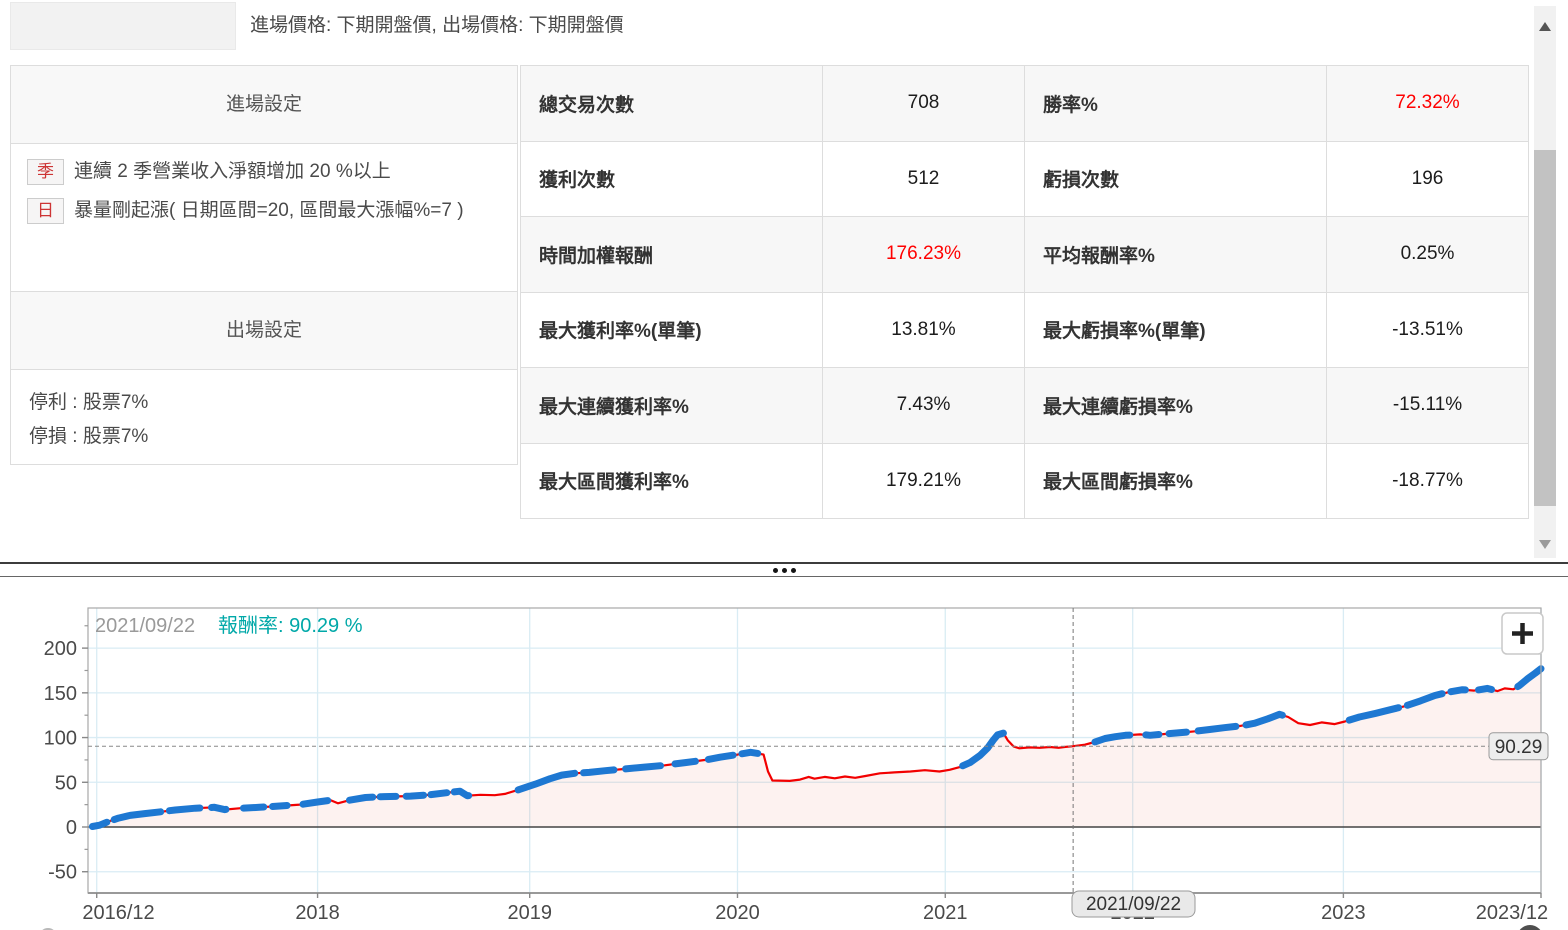 This screenshot has width=1568, height=930. I want to click on stat-label: 虧損次數, so click(1176, 178).